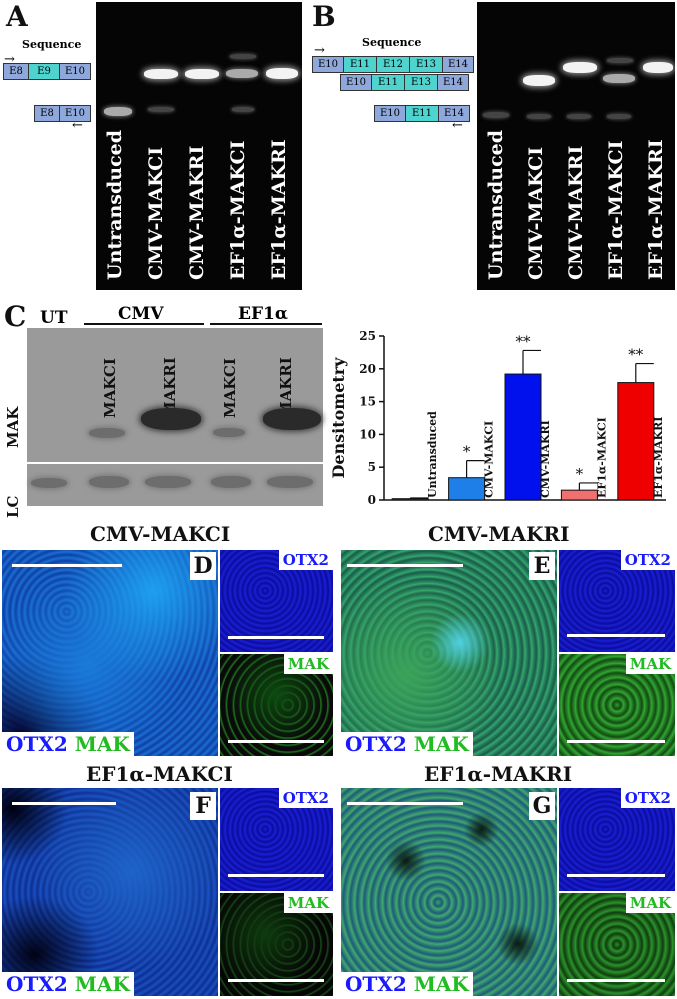 This screenshot has height=999, width=677. Describe the element at coordinates (545, 459) in the screenshot. I see `category-label: CMV-MAKRI` at that location.